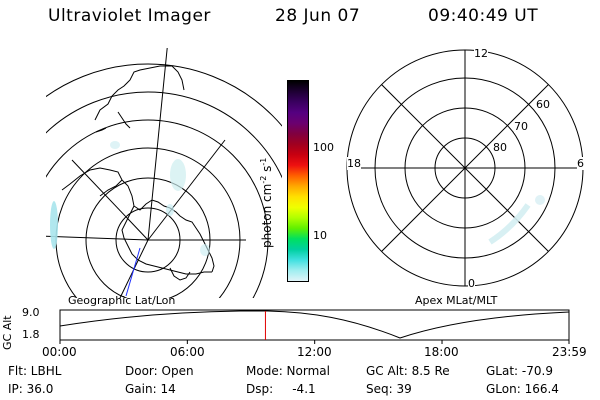  Describe the element at coordinates (481, 53) in the screenshot. I see `mlt-label-12: 12` at that location.